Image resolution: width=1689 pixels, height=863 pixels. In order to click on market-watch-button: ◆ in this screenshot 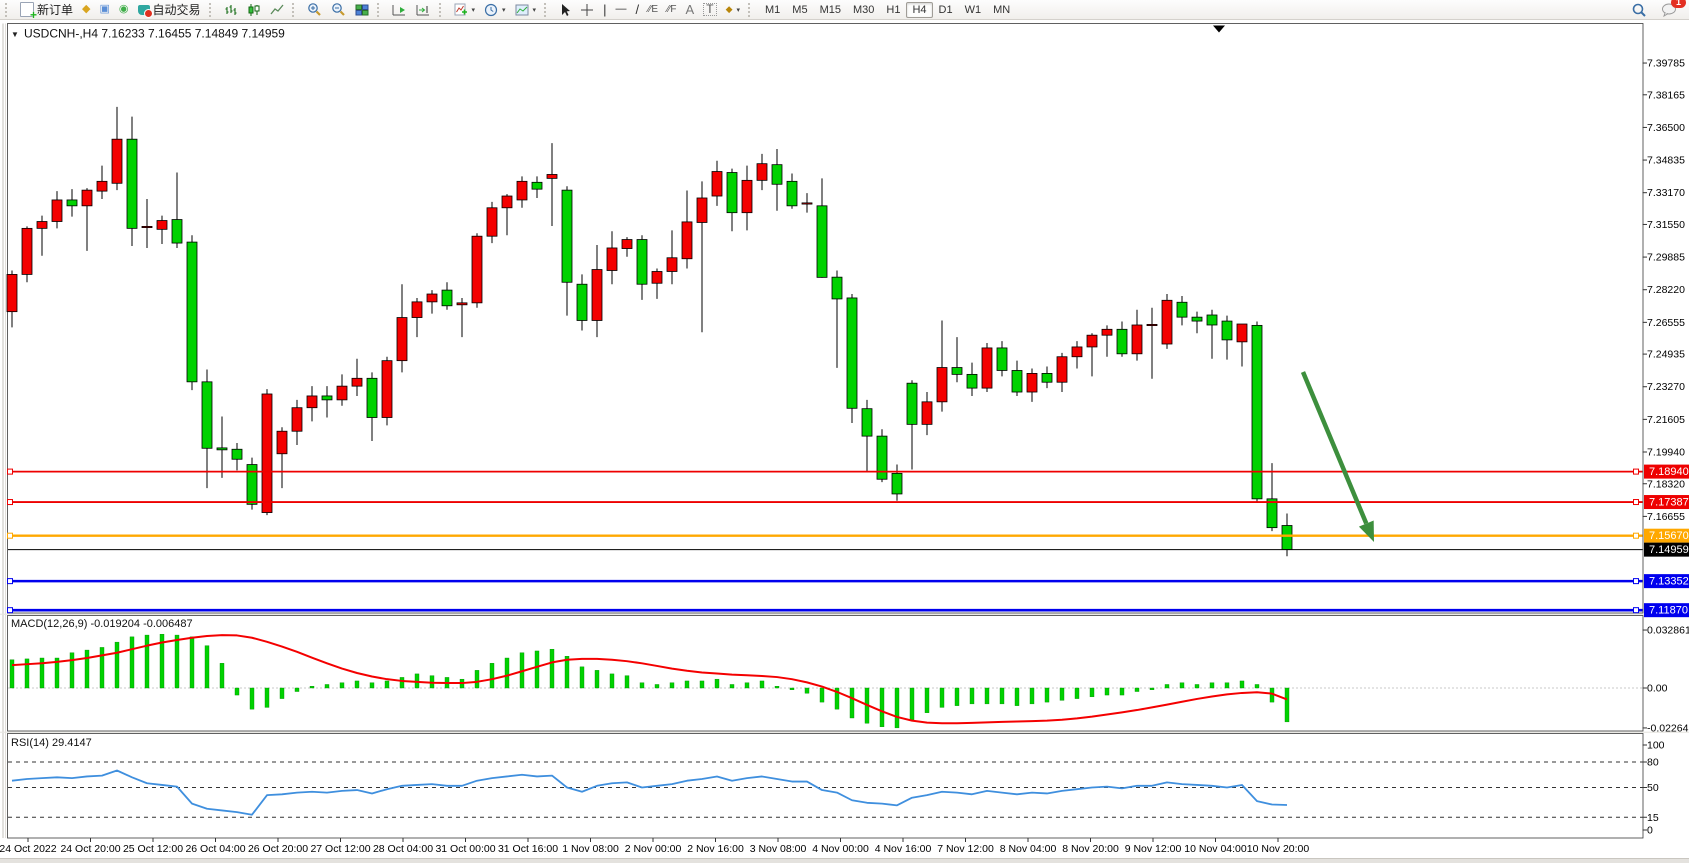, I will do `click(86, 10)`.